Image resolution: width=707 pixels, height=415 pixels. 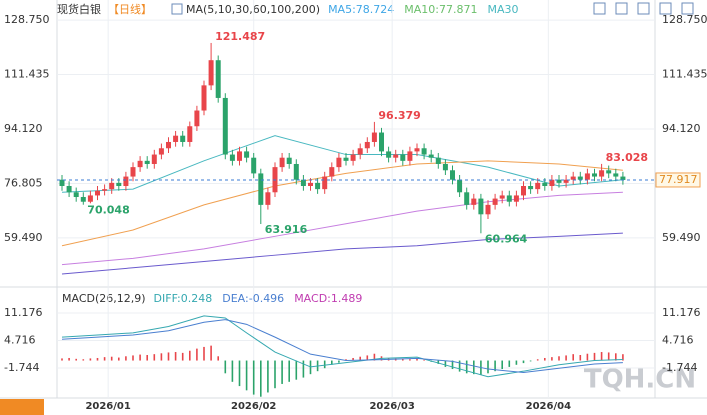 I want to click on last-price-tag, so click(x=678, y=180).